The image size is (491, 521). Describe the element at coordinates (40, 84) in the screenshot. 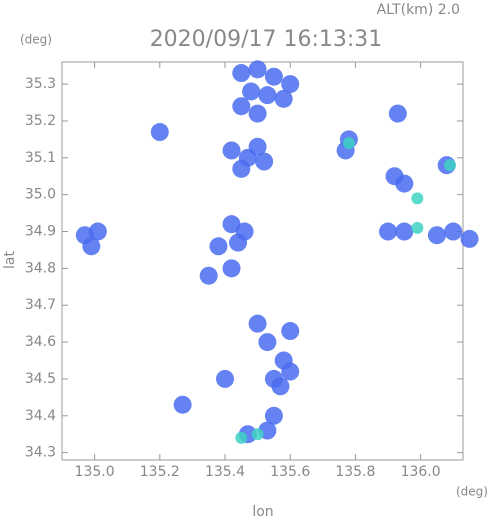

I see `y-tick-label: 35.3` at that location.